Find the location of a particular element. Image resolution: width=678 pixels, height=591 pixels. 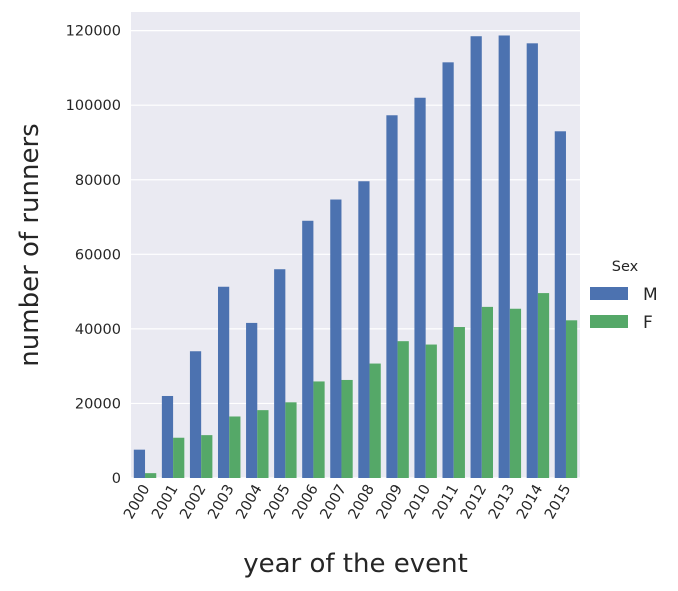

bar-f-2003 is located at coordinates (235, 447).